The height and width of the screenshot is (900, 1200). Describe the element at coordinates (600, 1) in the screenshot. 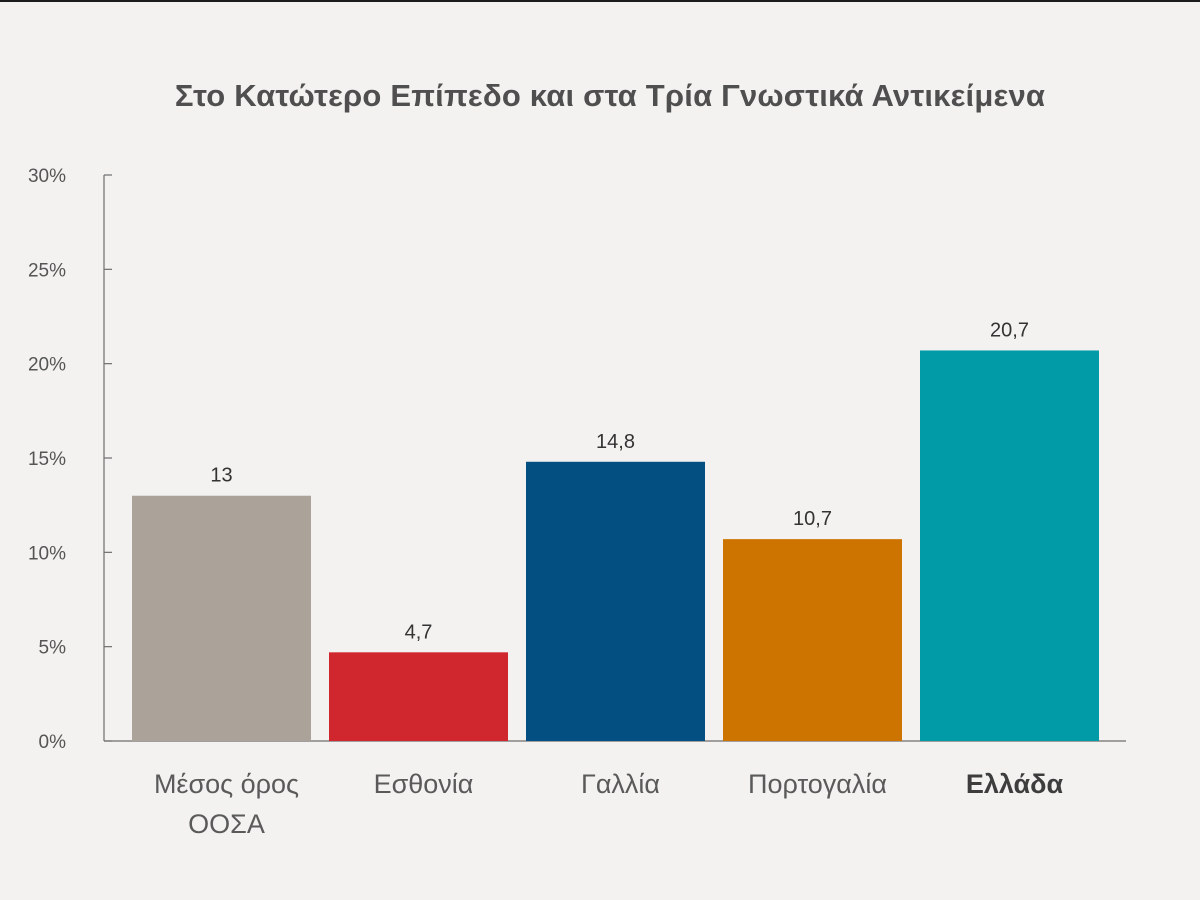

I see `top-border` at that location.